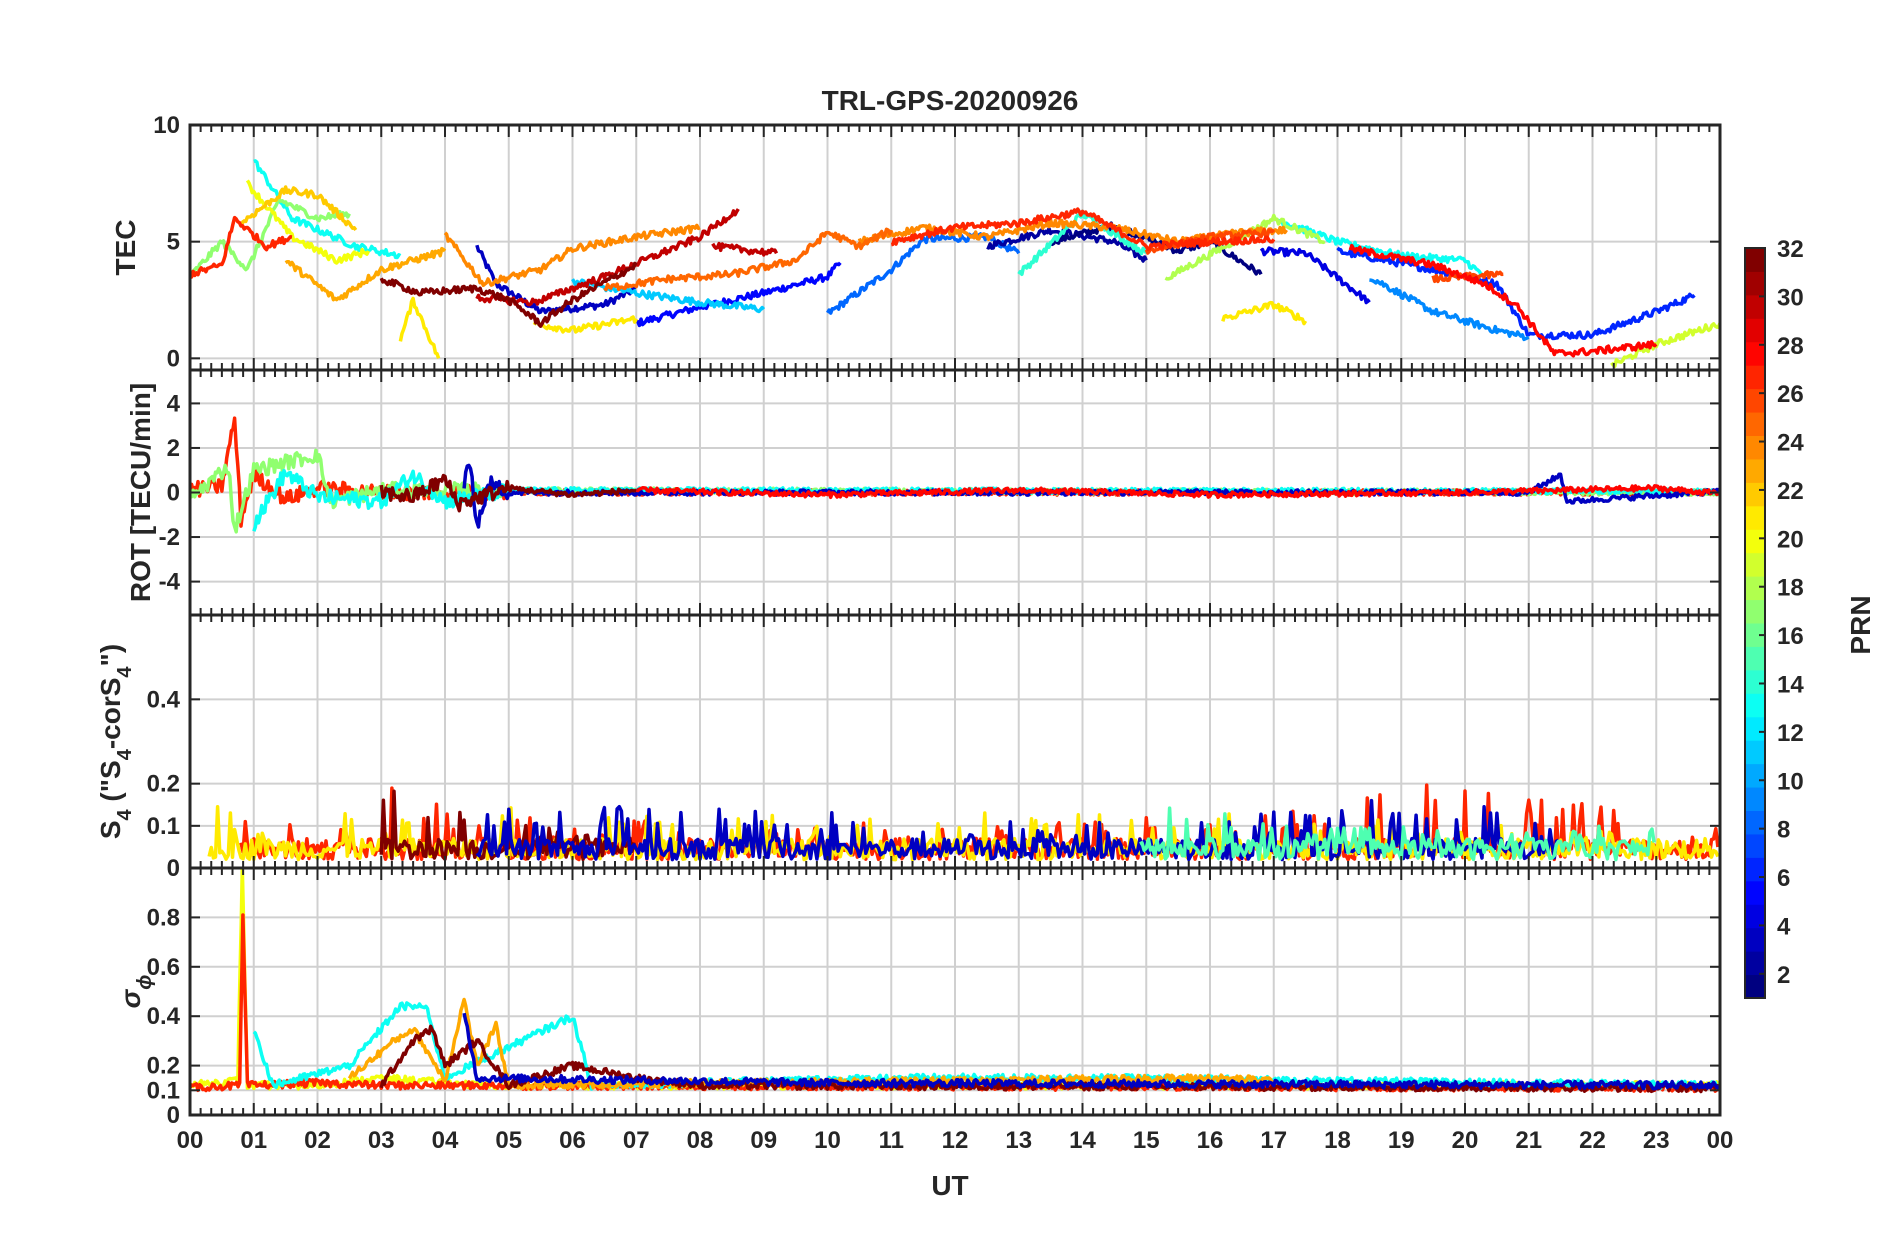 This screenshot has width=1902, height=1236. I want to click on colorbar-tick-label: 16, so click(1790, 636).